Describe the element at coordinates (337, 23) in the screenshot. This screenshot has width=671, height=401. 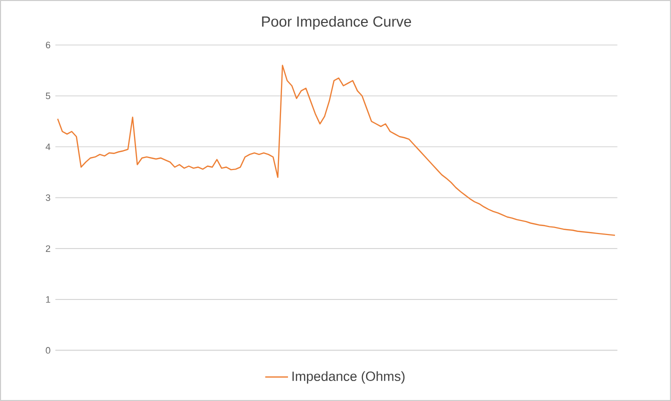
I see `chart-title: Poor Impedance Curve` at that location.